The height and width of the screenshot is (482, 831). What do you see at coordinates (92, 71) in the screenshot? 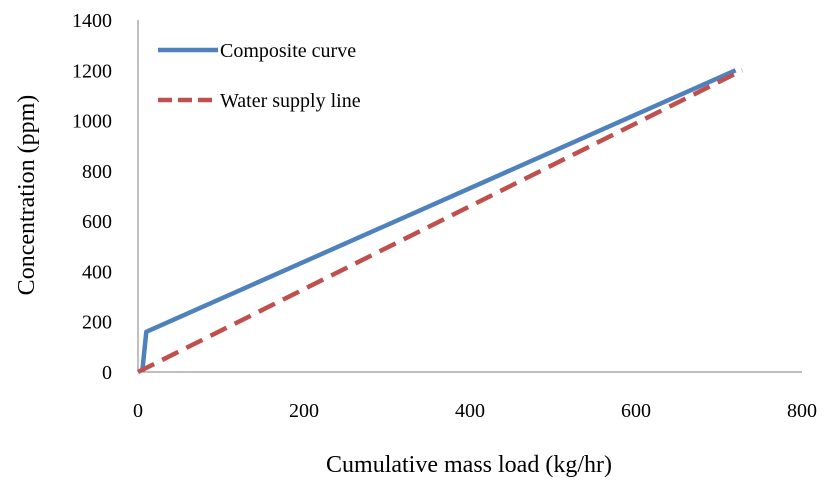
I see `y-tick-label: 1200` at bounding box center [92, 71].